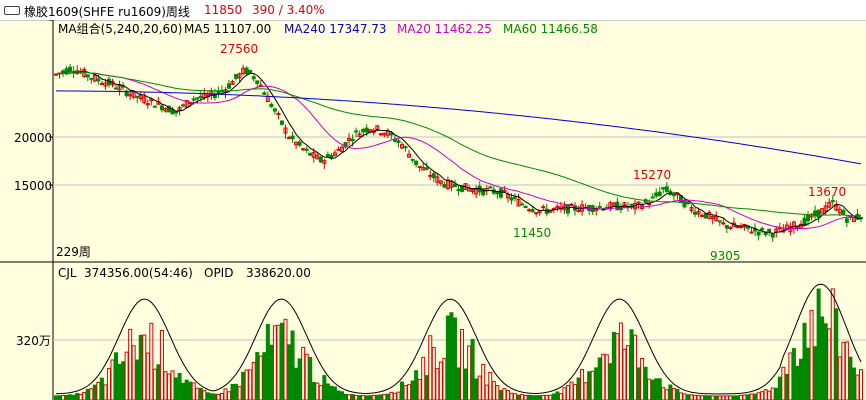 This screenshot has width=866, height=400. I want to click on price-change: 390 / 3.40%, so click(288, 10).